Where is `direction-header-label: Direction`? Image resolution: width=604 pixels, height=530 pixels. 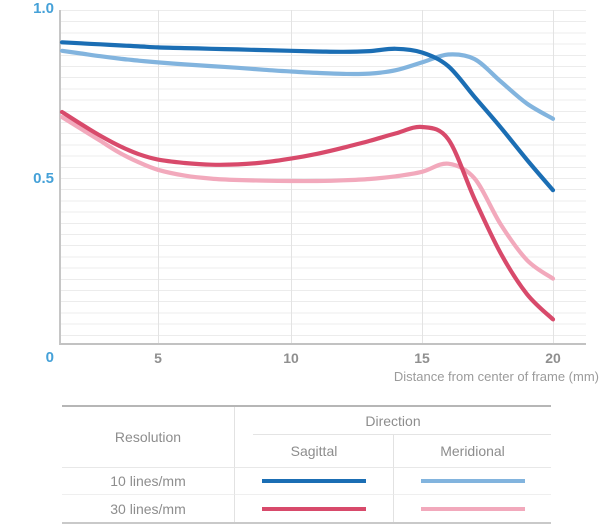 direction-header-label: Direction is located at coordinates (393, 421).